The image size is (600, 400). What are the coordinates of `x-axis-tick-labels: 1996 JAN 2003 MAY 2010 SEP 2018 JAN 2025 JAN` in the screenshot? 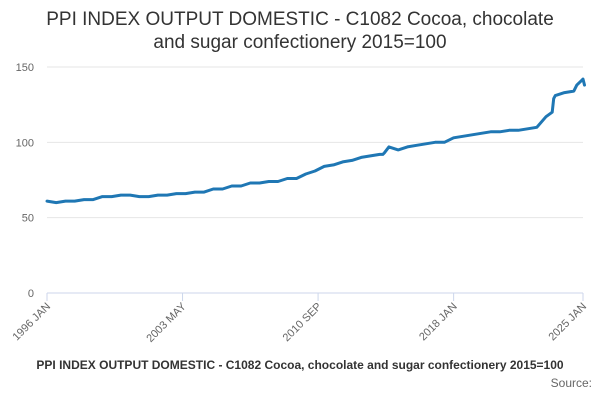 It's located at (299, 322).